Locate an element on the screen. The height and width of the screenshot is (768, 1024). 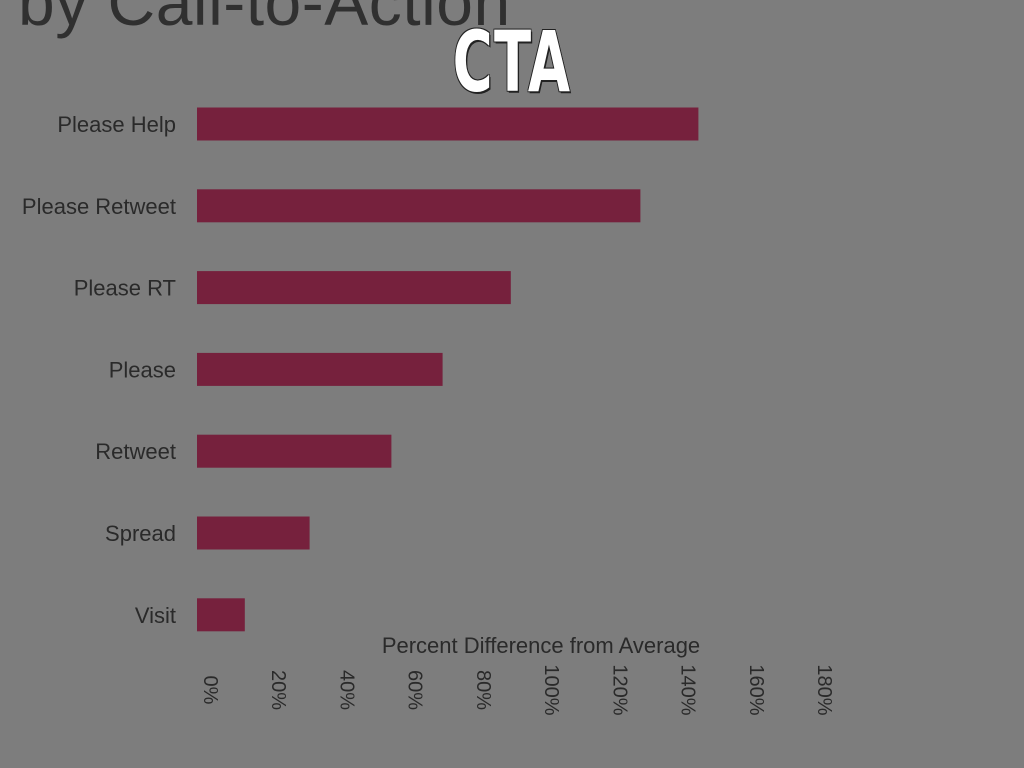
bar-retweet is located at coordinates (294, 451).